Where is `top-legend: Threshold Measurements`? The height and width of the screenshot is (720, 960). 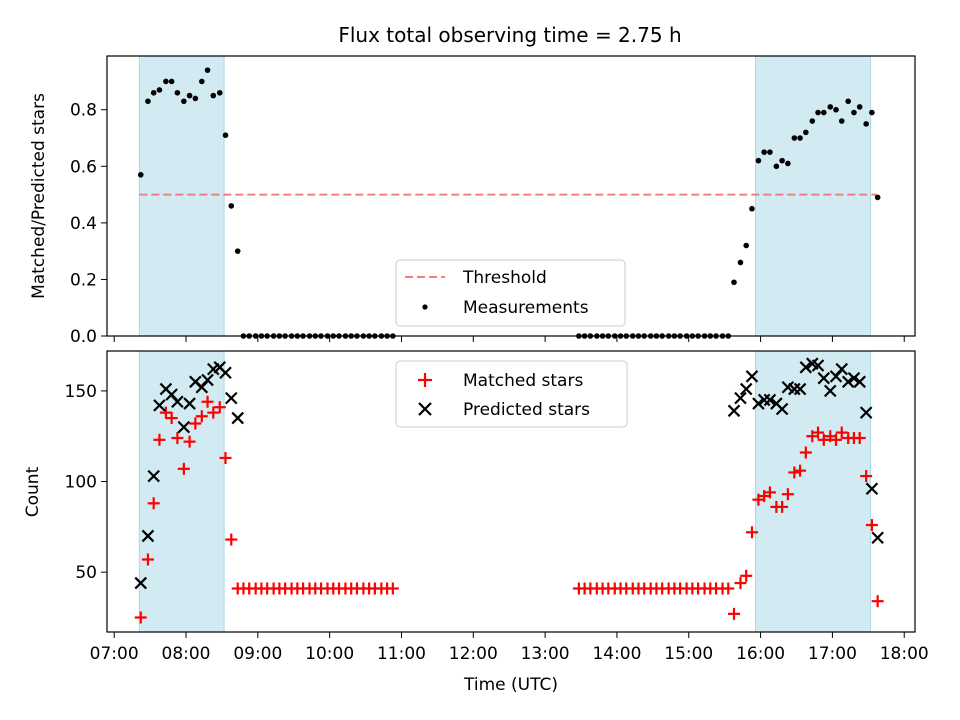
top-legend: Threshold Measurements is located at coordinates (510, 293).